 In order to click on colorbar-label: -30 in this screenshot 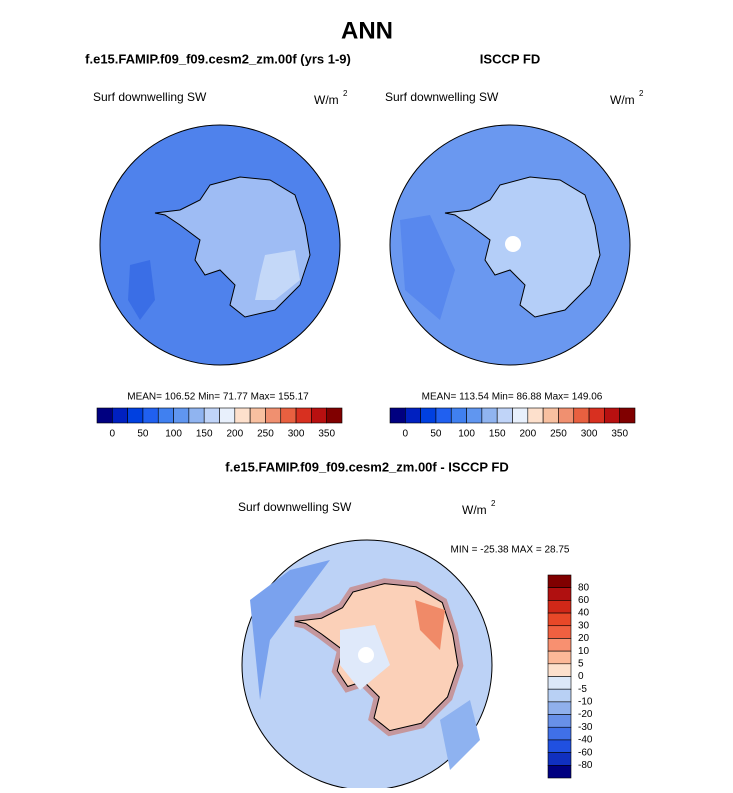, I will do `click(585, 727)`.